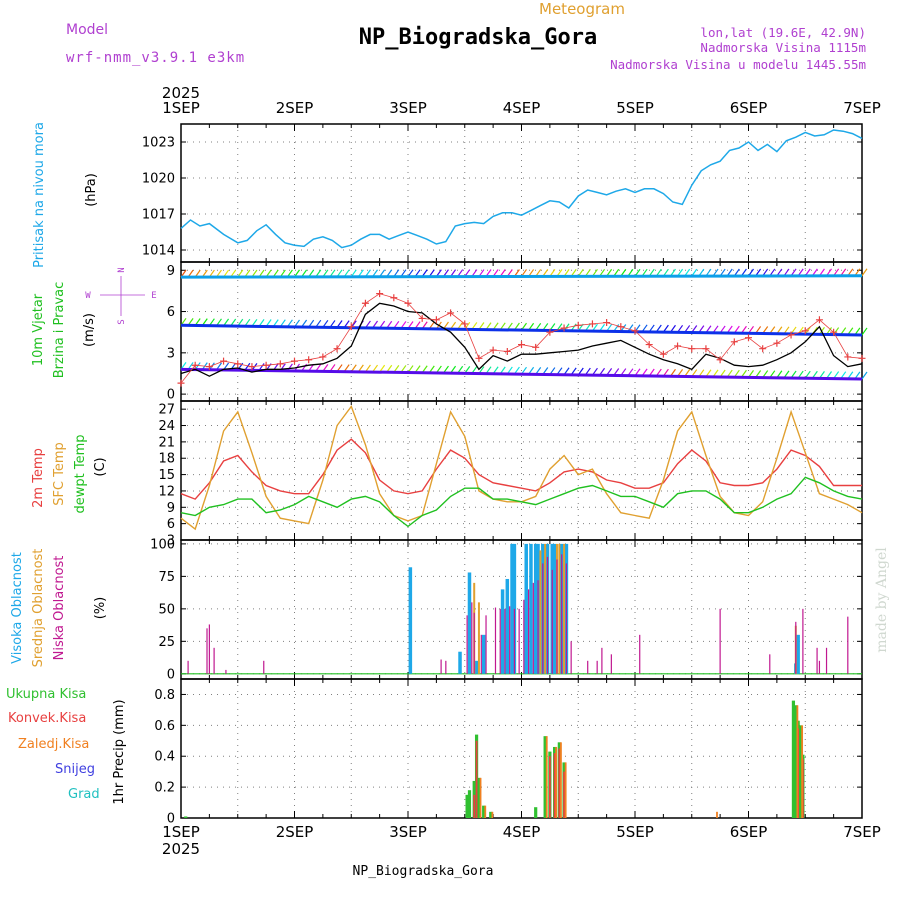 The image size is (900, 900). I want to click on precip-panel: 0 0.2 0.4 0.6 0.8, so click(508, 752).